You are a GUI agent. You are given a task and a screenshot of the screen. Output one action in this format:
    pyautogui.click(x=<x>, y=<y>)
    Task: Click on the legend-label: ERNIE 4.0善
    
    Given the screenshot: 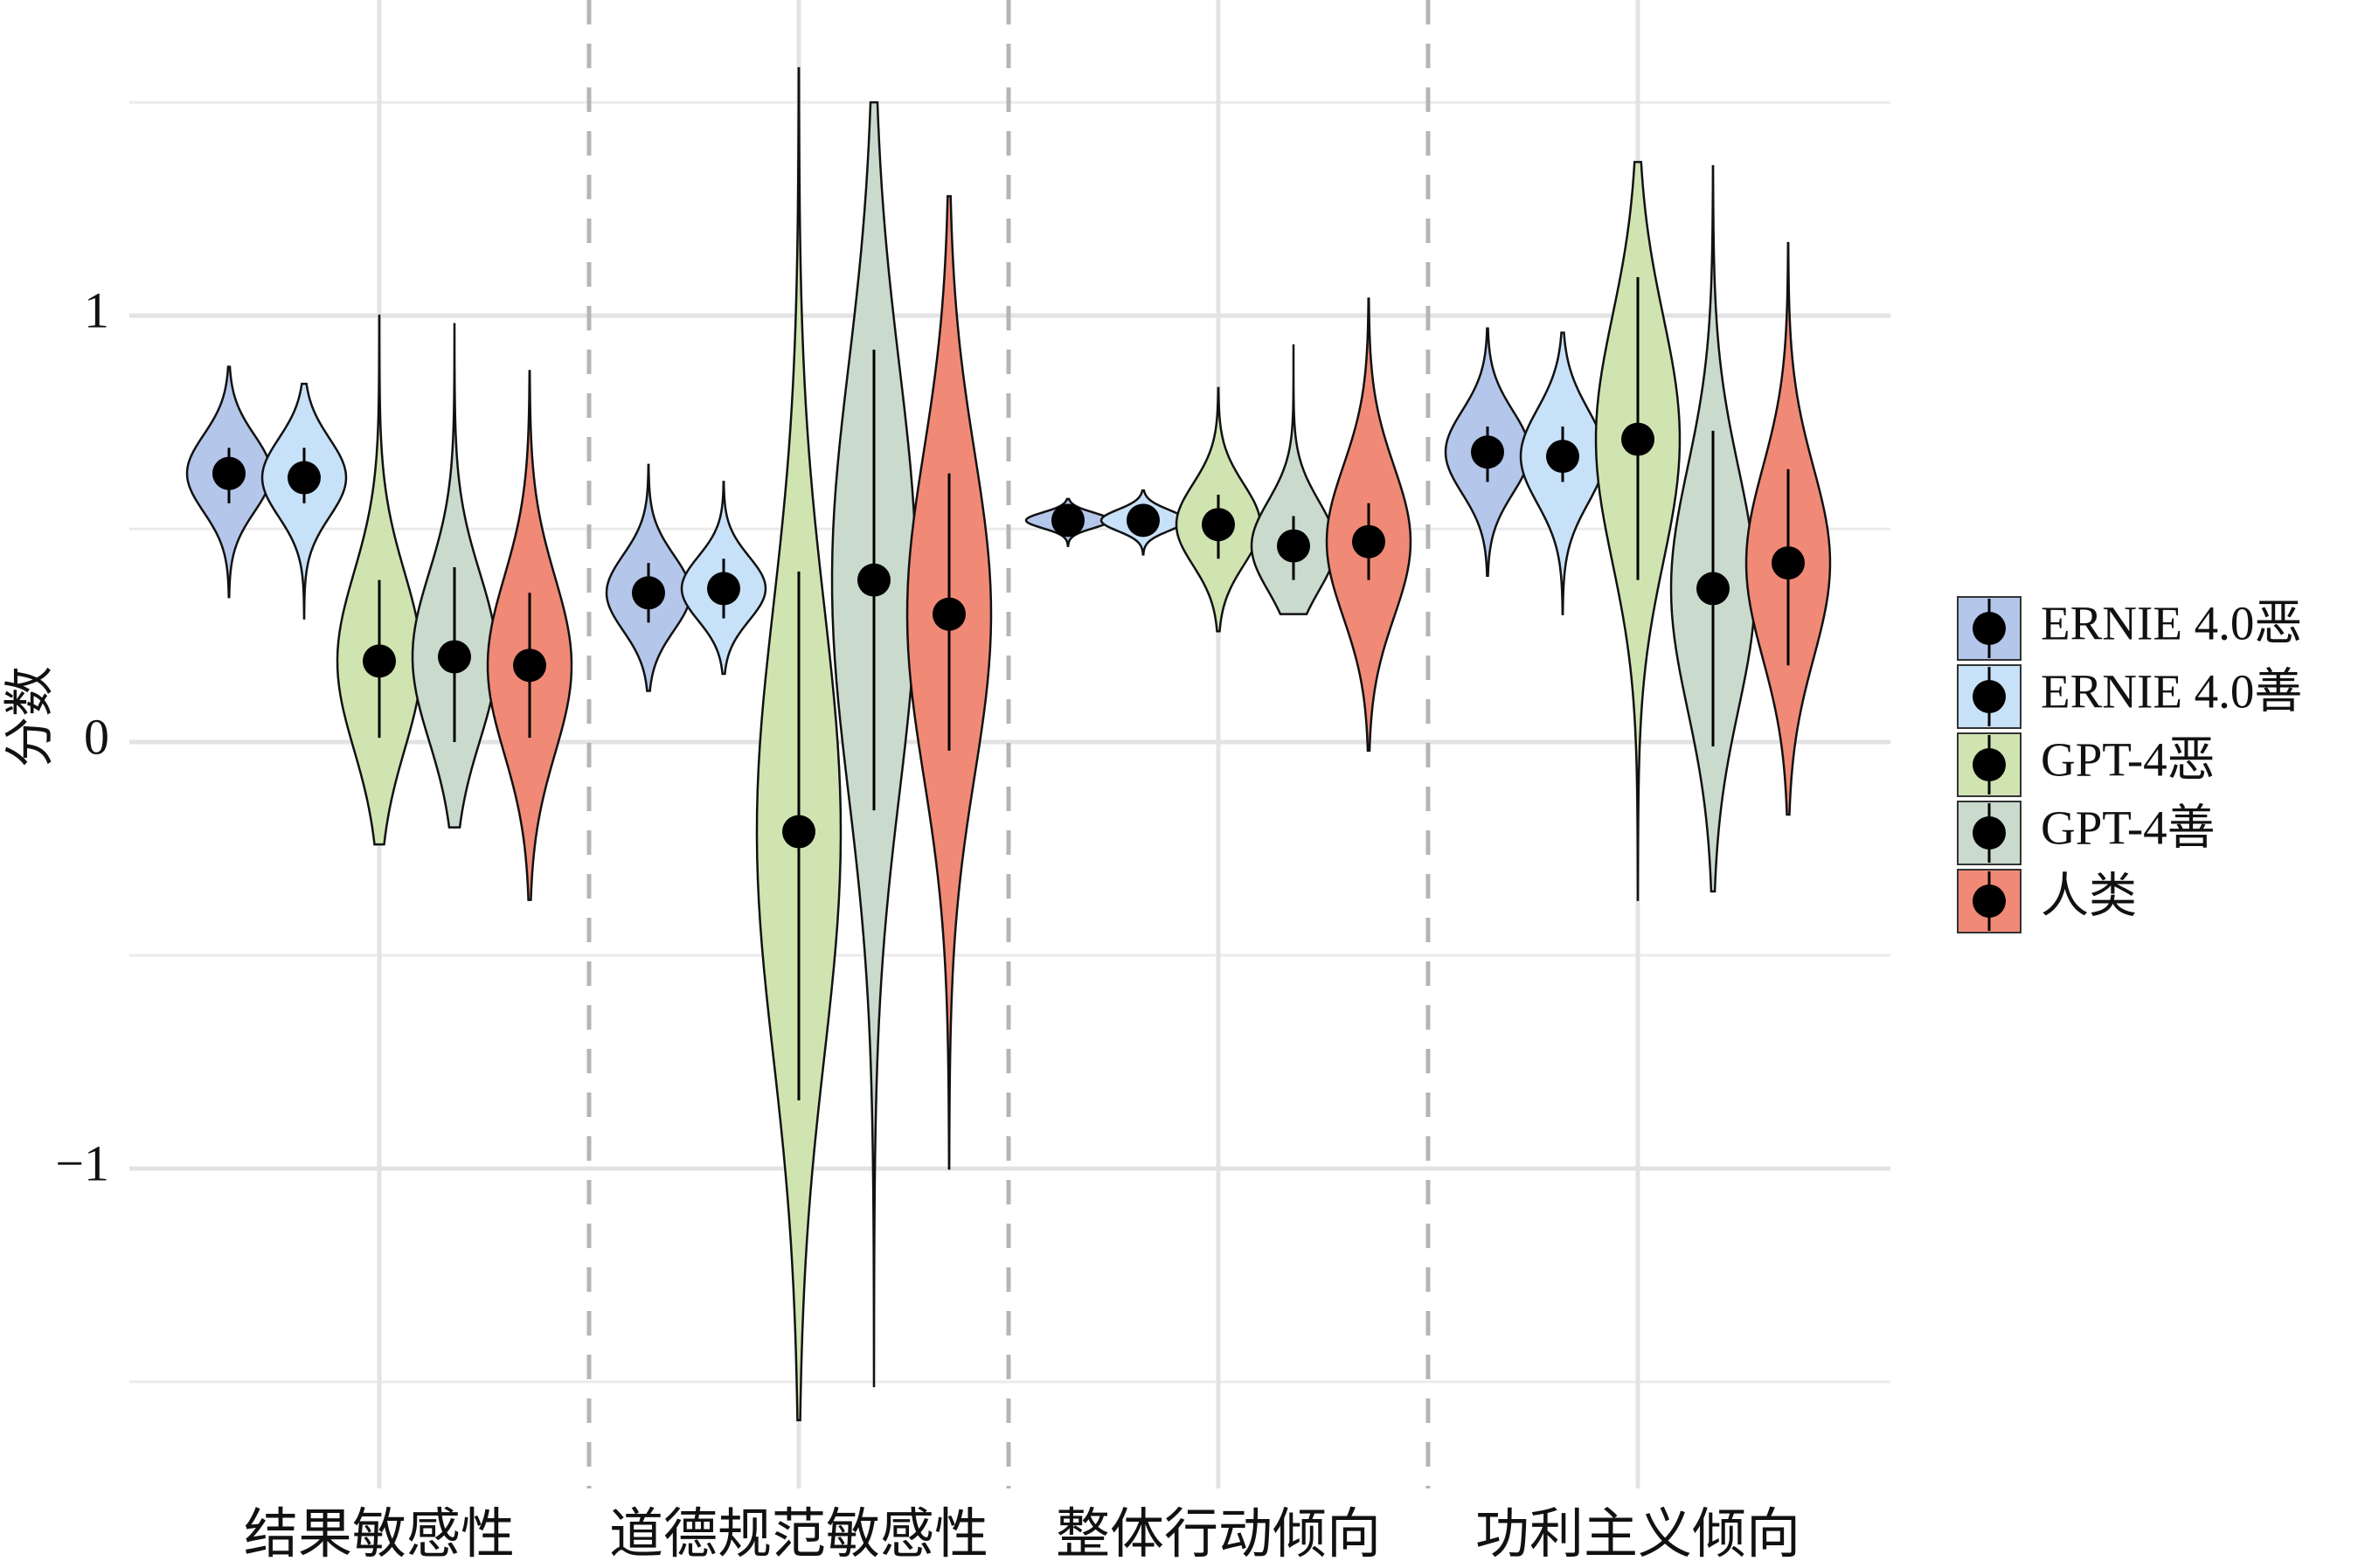 What is the action you would take?
    pyautogui.click(x=2171, y=691)
    